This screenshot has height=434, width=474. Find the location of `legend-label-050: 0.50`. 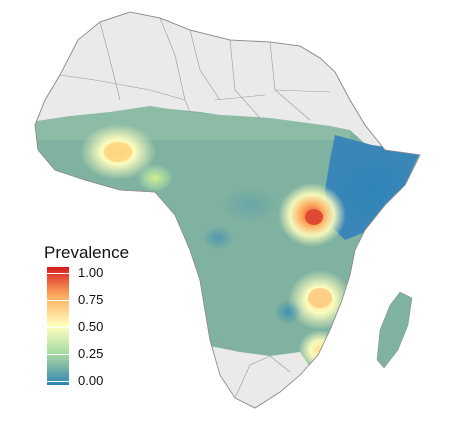

legend-label-050: 0.50 is located at coordinates (91, 326).